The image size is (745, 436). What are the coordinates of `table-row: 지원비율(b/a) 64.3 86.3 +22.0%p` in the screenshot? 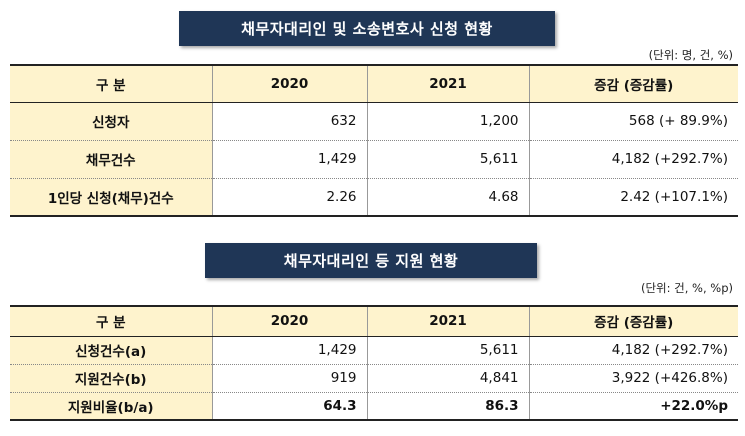 It's located at (374, 406).